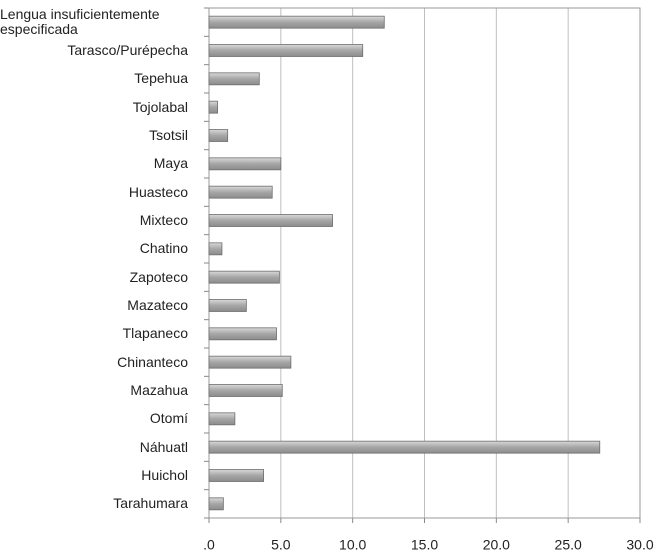  I want to click on y-tick-label: Mixteco, so click(94, 220).